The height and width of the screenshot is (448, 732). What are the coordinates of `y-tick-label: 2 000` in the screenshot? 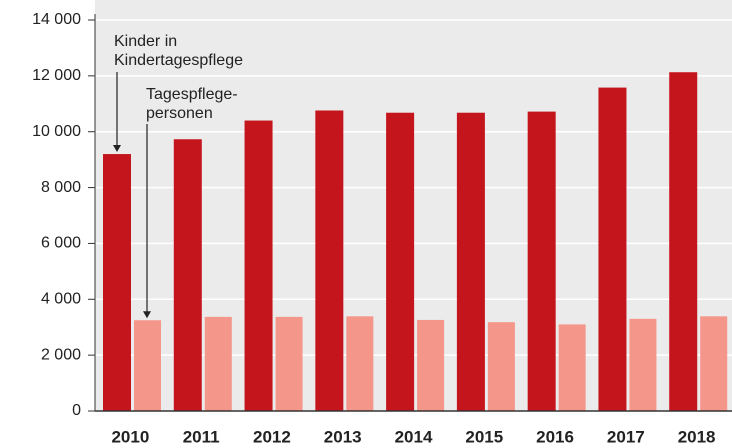 It's located at (61, 354).